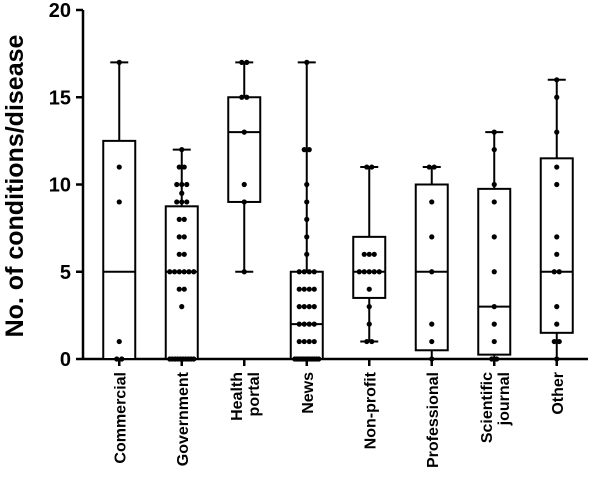  What do you see at coordinates (183, 418) in the screenshot?
I see `x-tick-label: Government` at bounding box center [183, 418].